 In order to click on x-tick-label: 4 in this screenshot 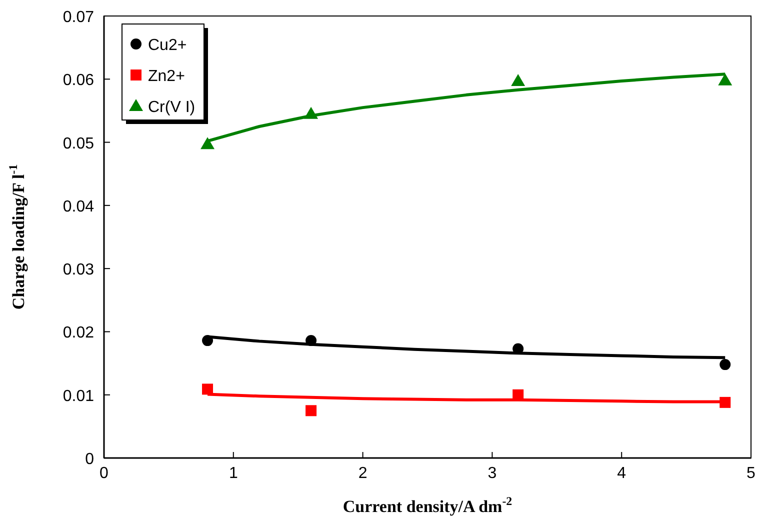, I will do `click(621, 473)`.